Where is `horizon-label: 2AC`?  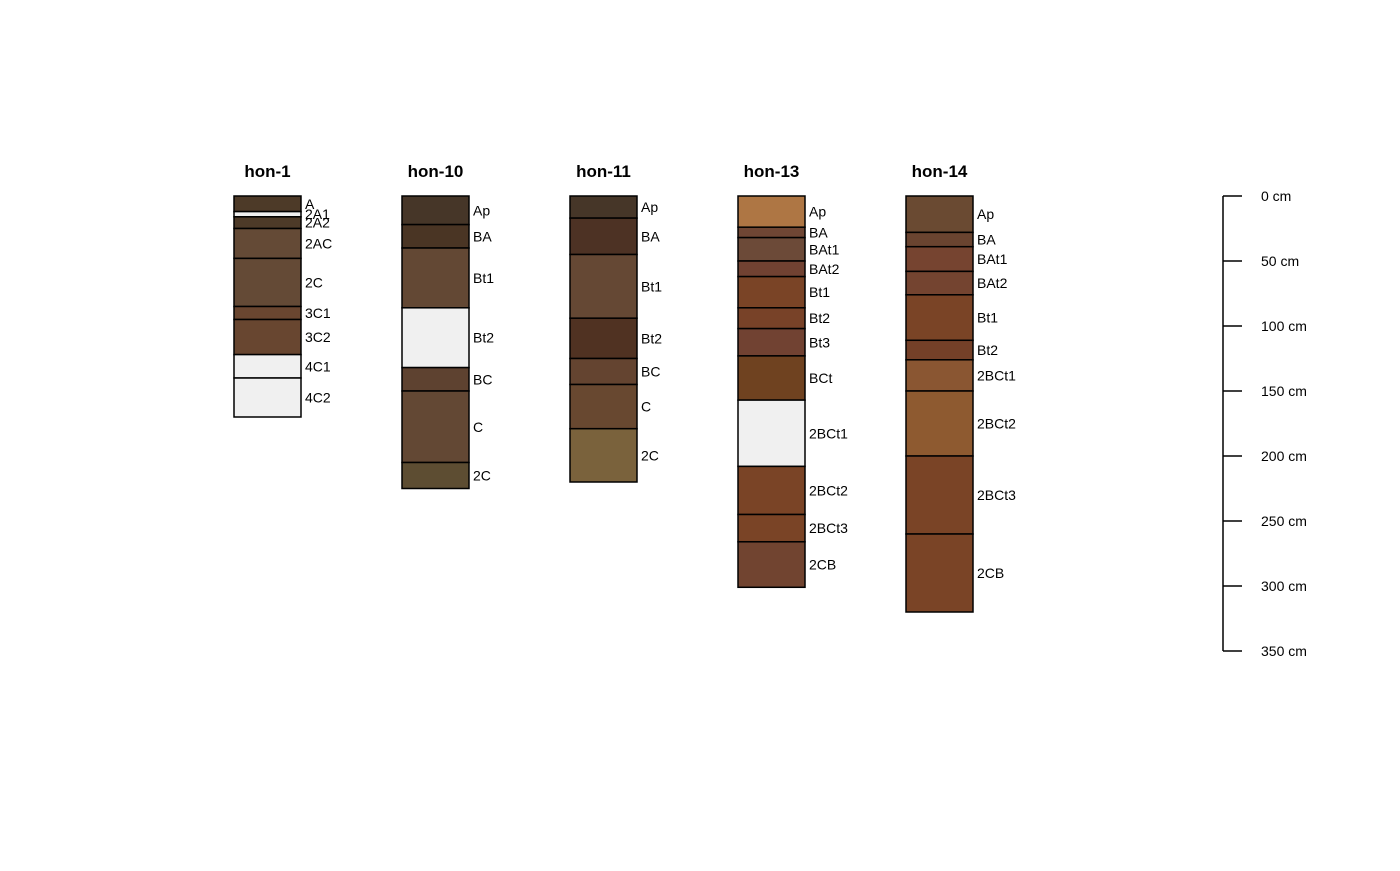 horizon-label: 2AC is located at coordinates (318, 243).